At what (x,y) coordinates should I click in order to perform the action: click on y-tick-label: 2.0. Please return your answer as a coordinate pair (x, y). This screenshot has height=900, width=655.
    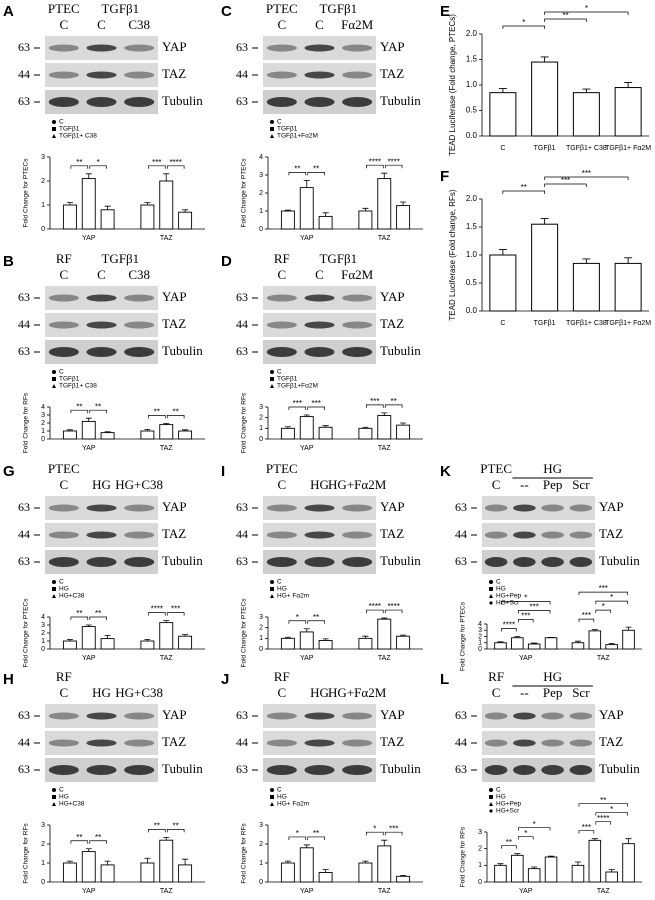
    Looking at the image, I should click on (472, 33).